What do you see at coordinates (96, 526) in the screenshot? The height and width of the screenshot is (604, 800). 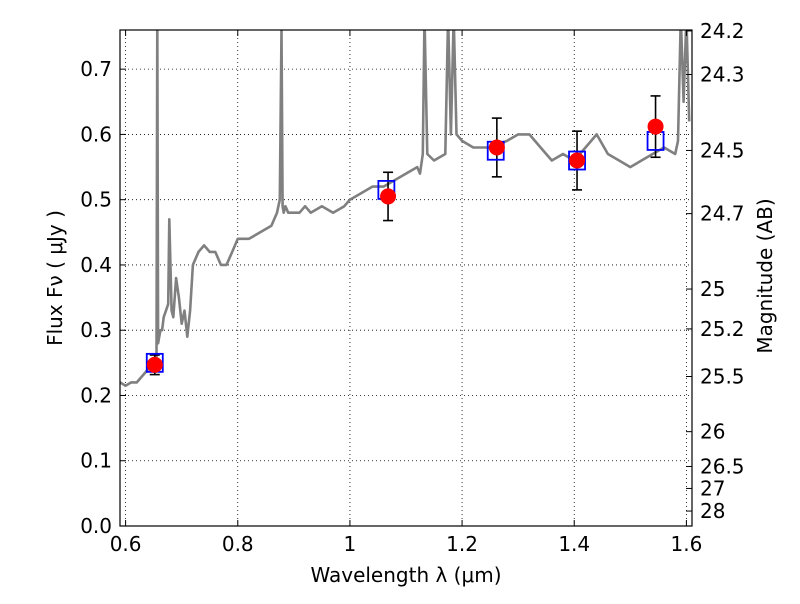 I see `y-tick-label: 0.0` at bounding box center [96, 526].